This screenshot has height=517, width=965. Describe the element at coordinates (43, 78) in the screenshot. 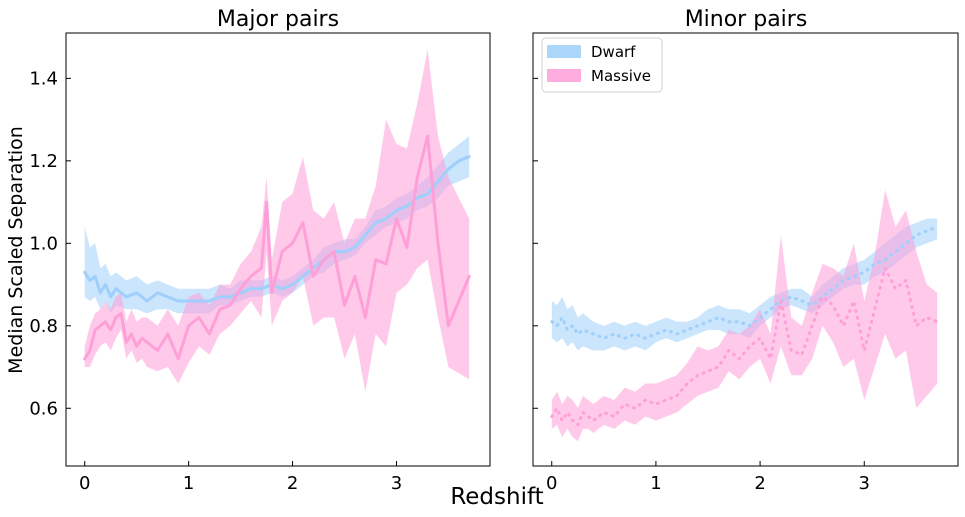

I see `y-tick-label: 1.4` at that location.